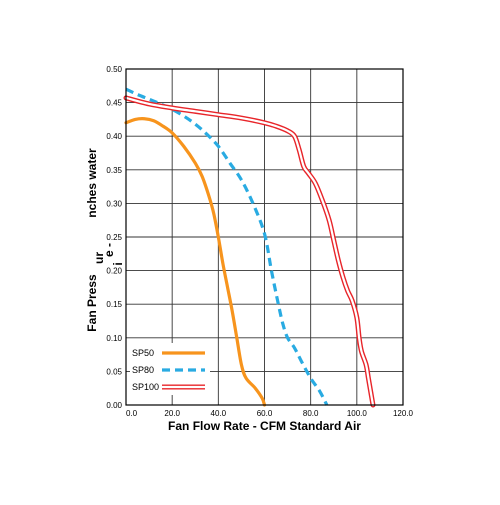 The width and height of the screenshot is (500, 505). I want to click on legend-label-sp50: SP50, so click(143, 353).